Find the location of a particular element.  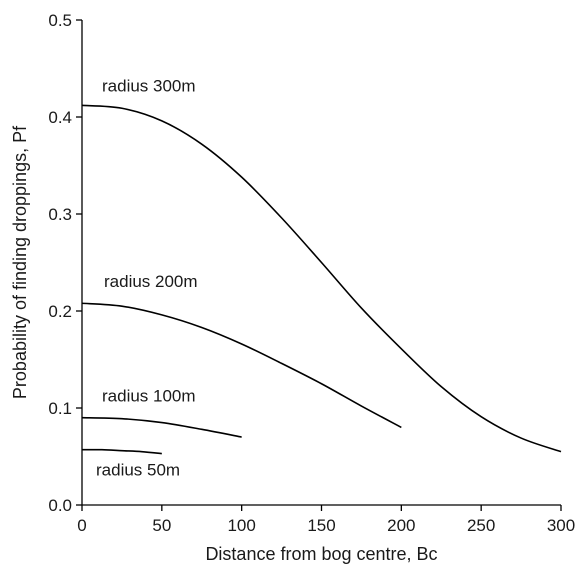

x-tick-label: 50 is located at coordinates (161, 525).